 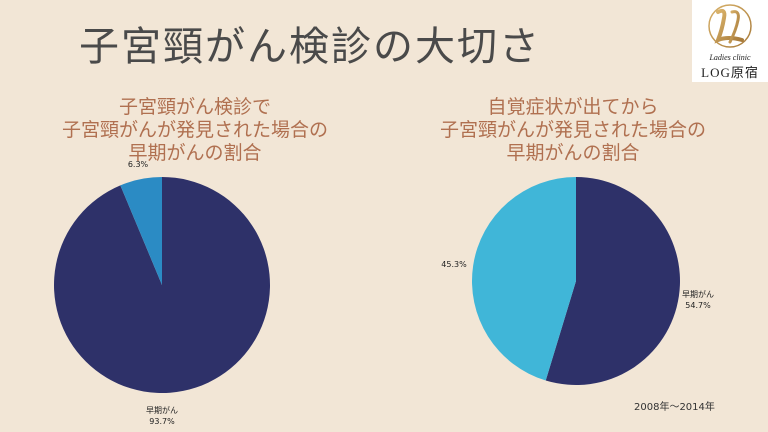 I want to click on left-chart-title-line: 早期がんの割合, so click(x=195, y=153).